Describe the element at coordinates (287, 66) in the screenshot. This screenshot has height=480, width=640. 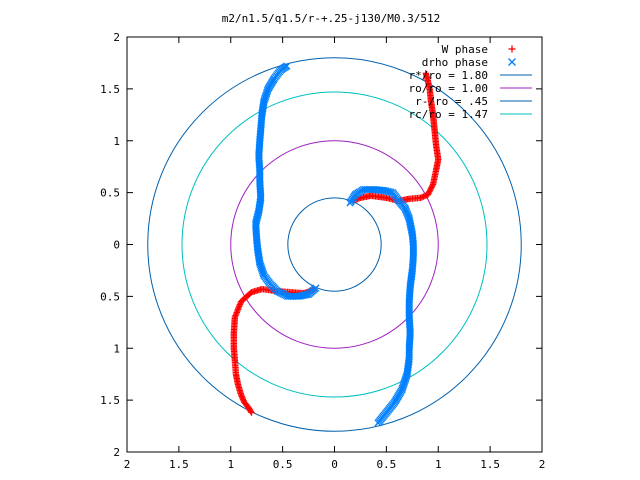
I see `drho-phase-arm2-point` at that location.